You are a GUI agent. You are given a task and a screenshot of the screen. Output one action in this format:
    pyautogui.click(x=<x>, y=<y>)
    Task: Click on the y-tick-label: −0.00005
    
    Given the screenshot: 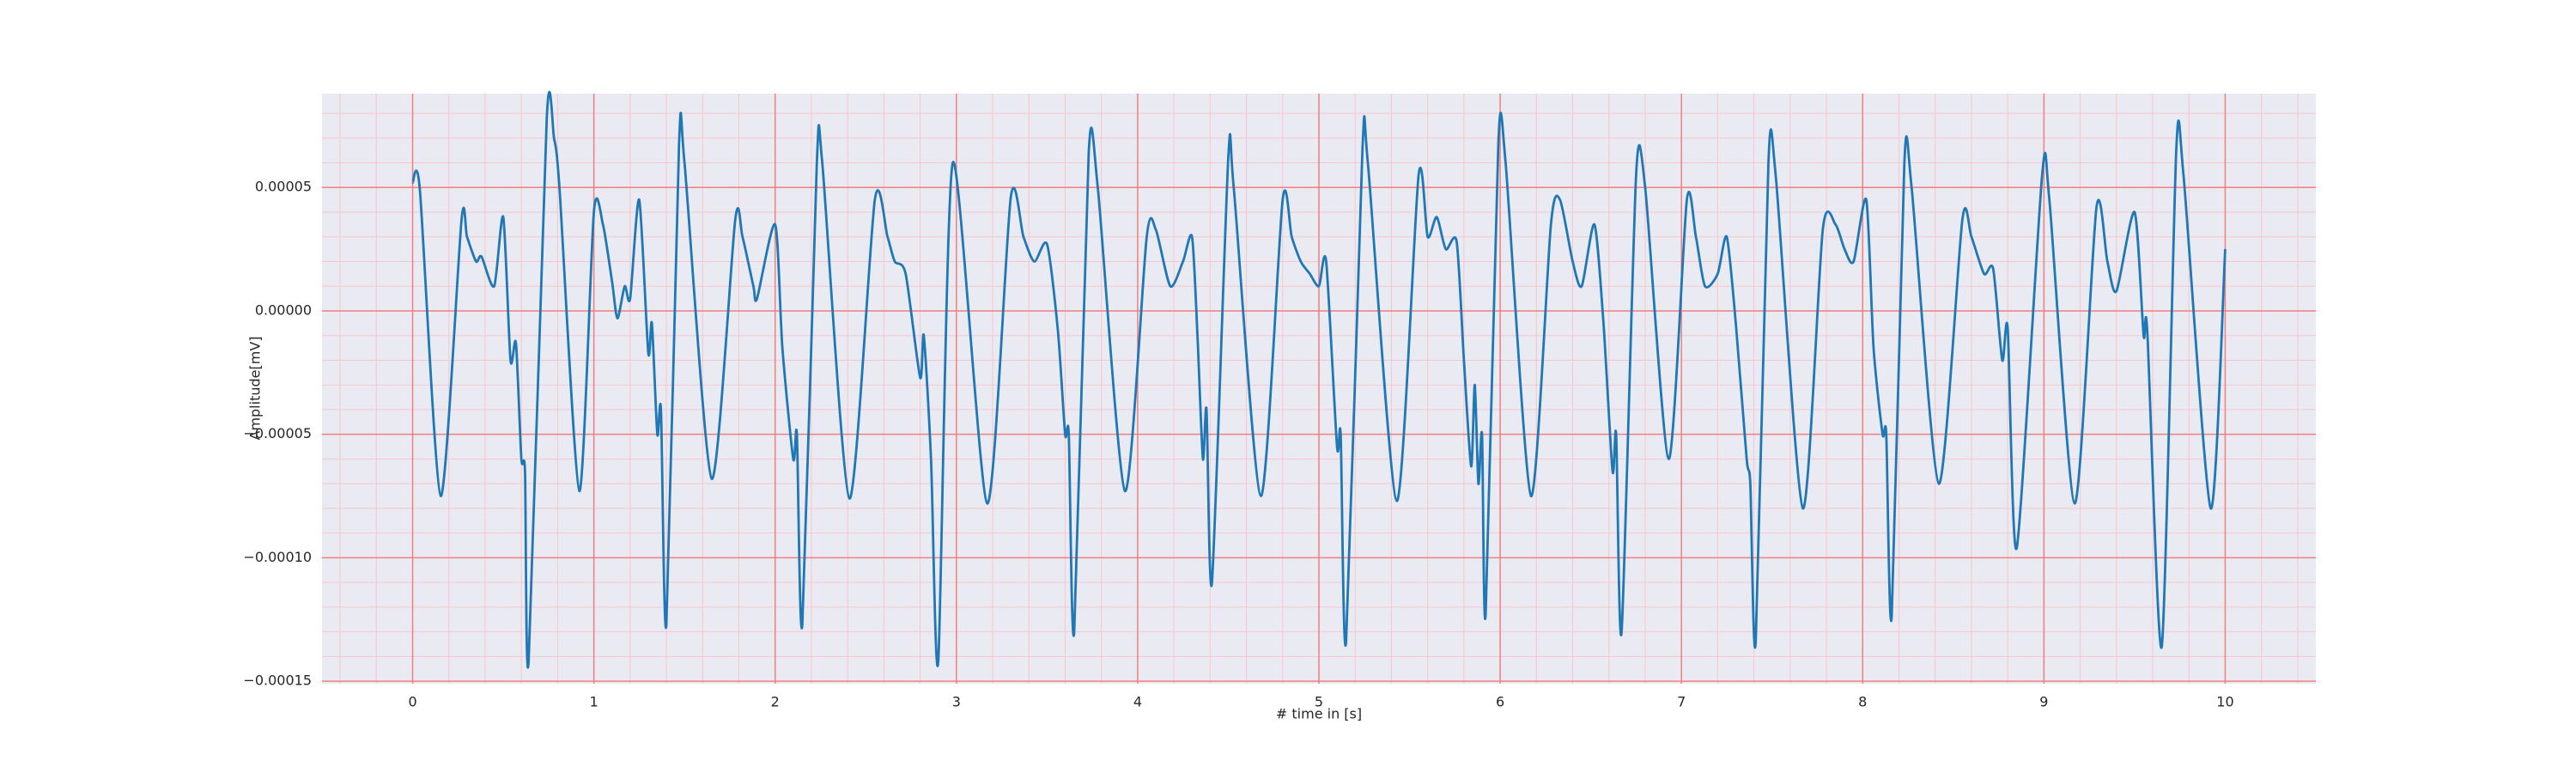 What is the action you would take?
    pyautogui.click(x=278, y=433)
    